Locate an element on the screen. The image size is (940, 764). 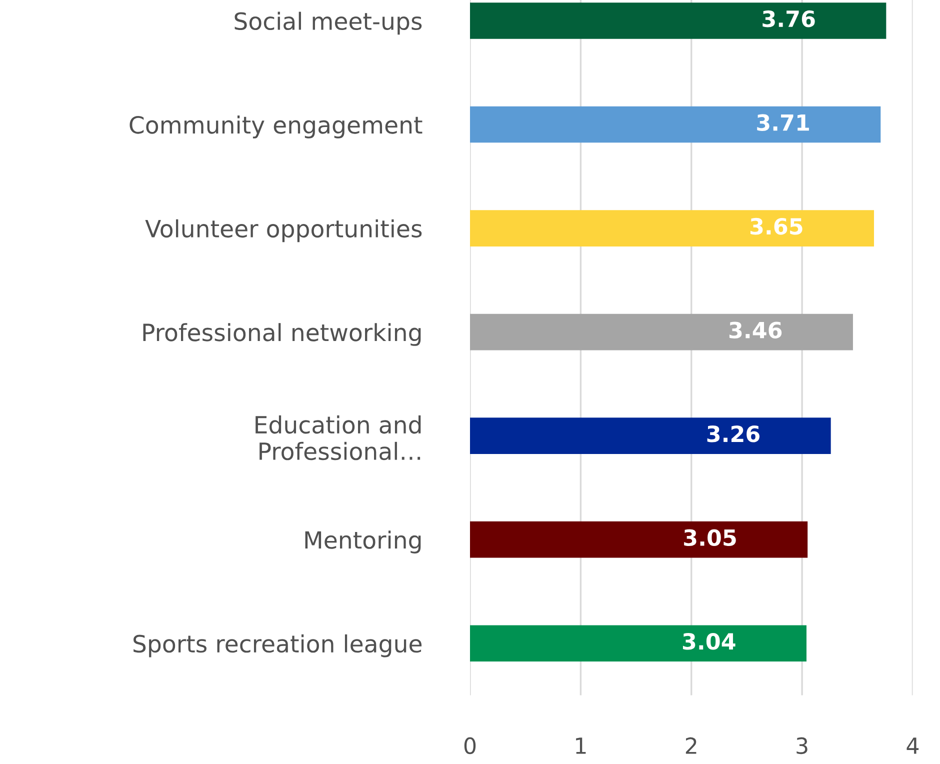
y-tick-label: Social meet-ups is located at coordinates (328, 23).